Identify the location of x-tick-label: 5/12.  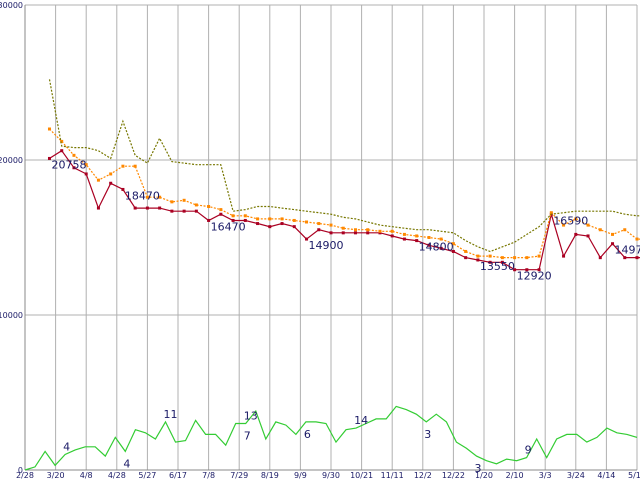
(634, 475).